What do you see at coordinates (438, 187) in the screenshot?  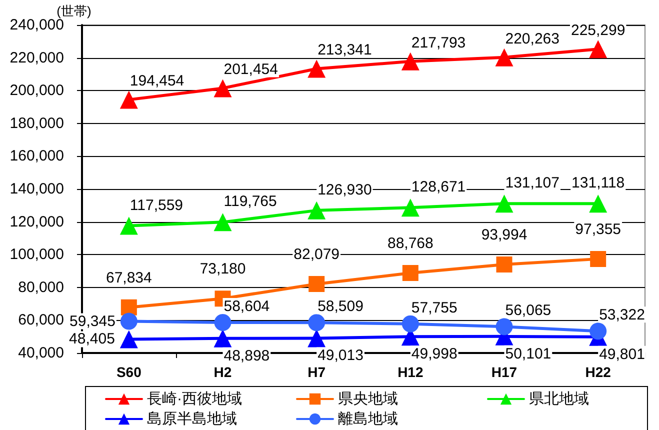 I see `data-label: 128,671` at bounding box center [438, 187].